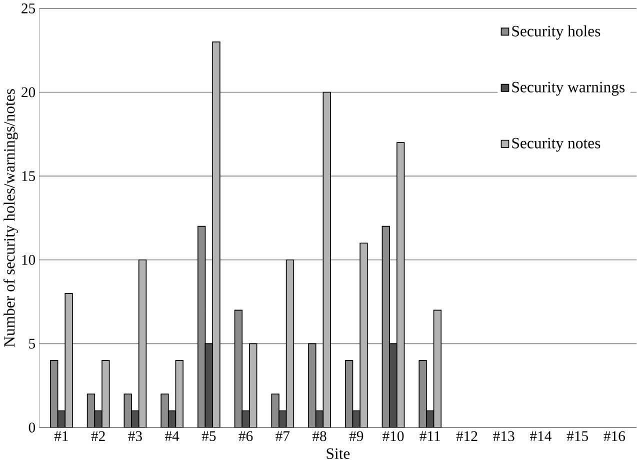  I want to click on y-tick-label: 0, so click(32, 427).